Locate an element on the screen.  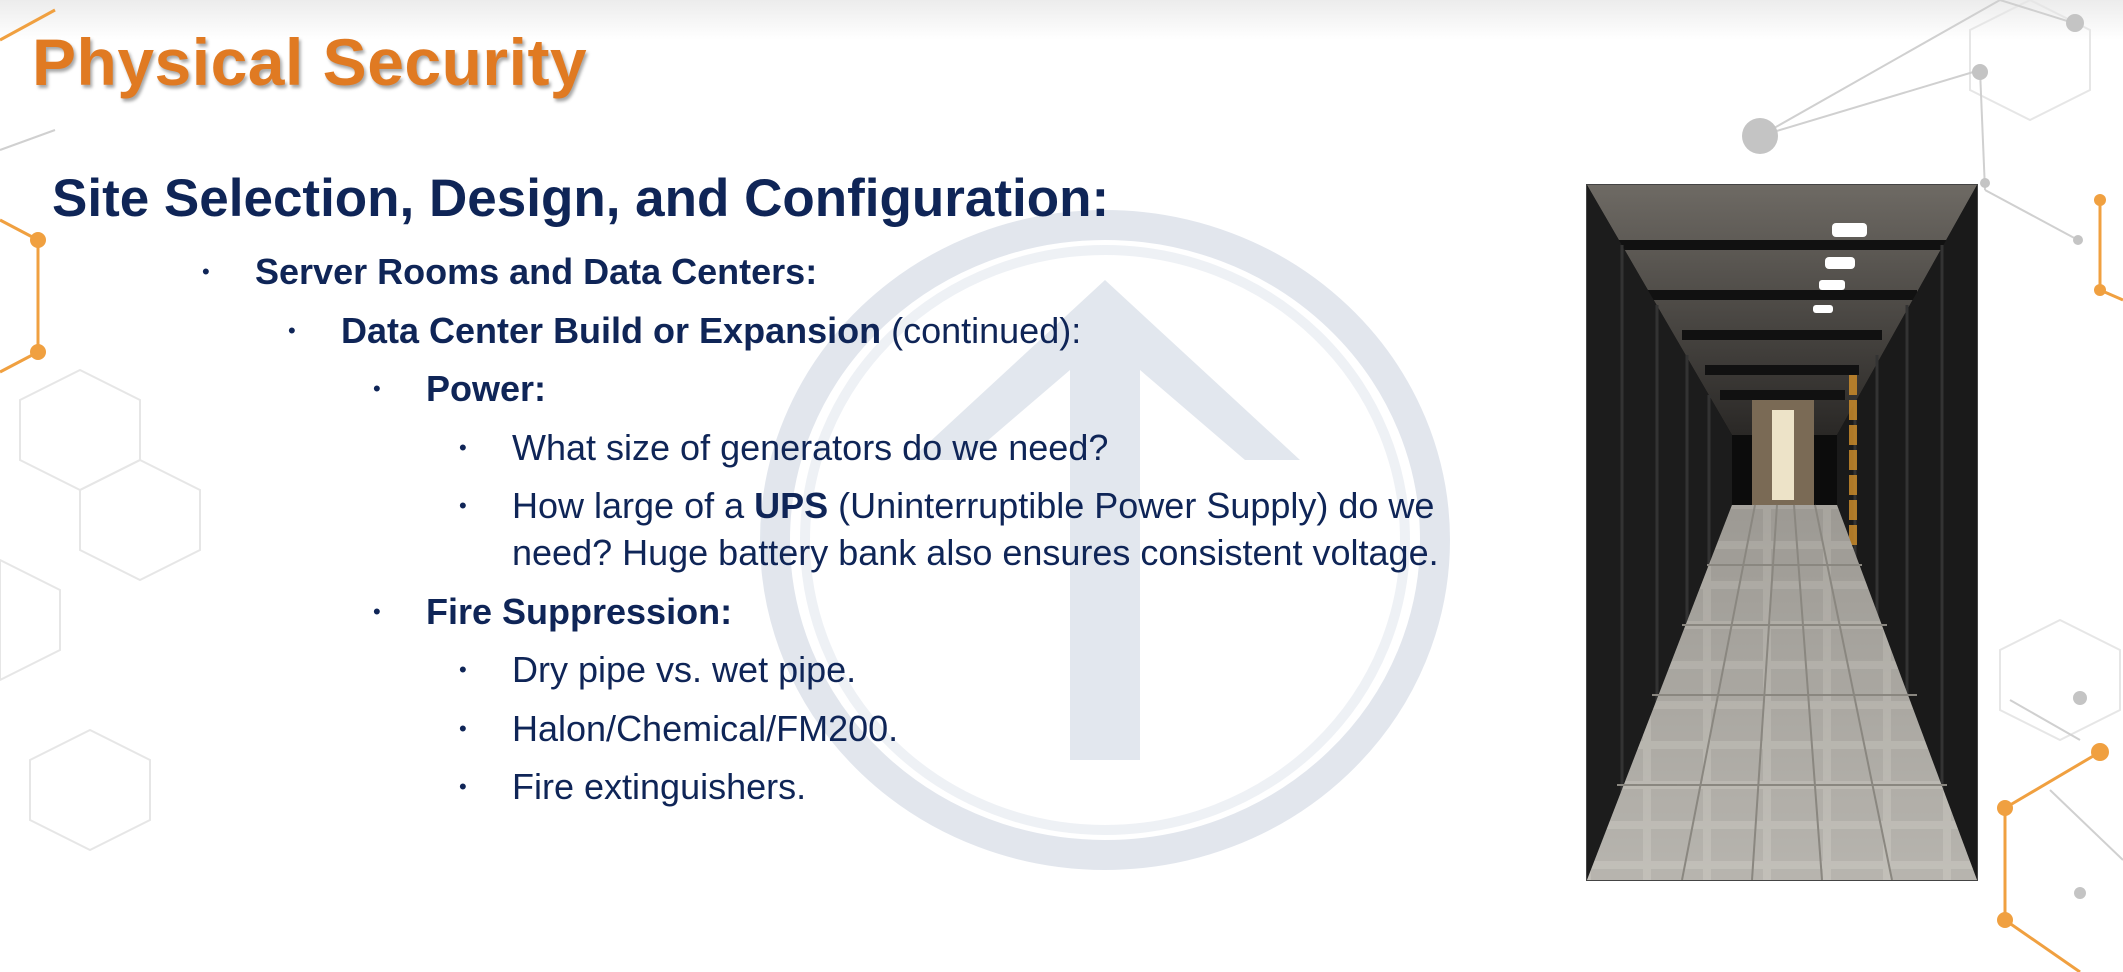
slide-title: Physical Security is located at coordinates (310, 62).